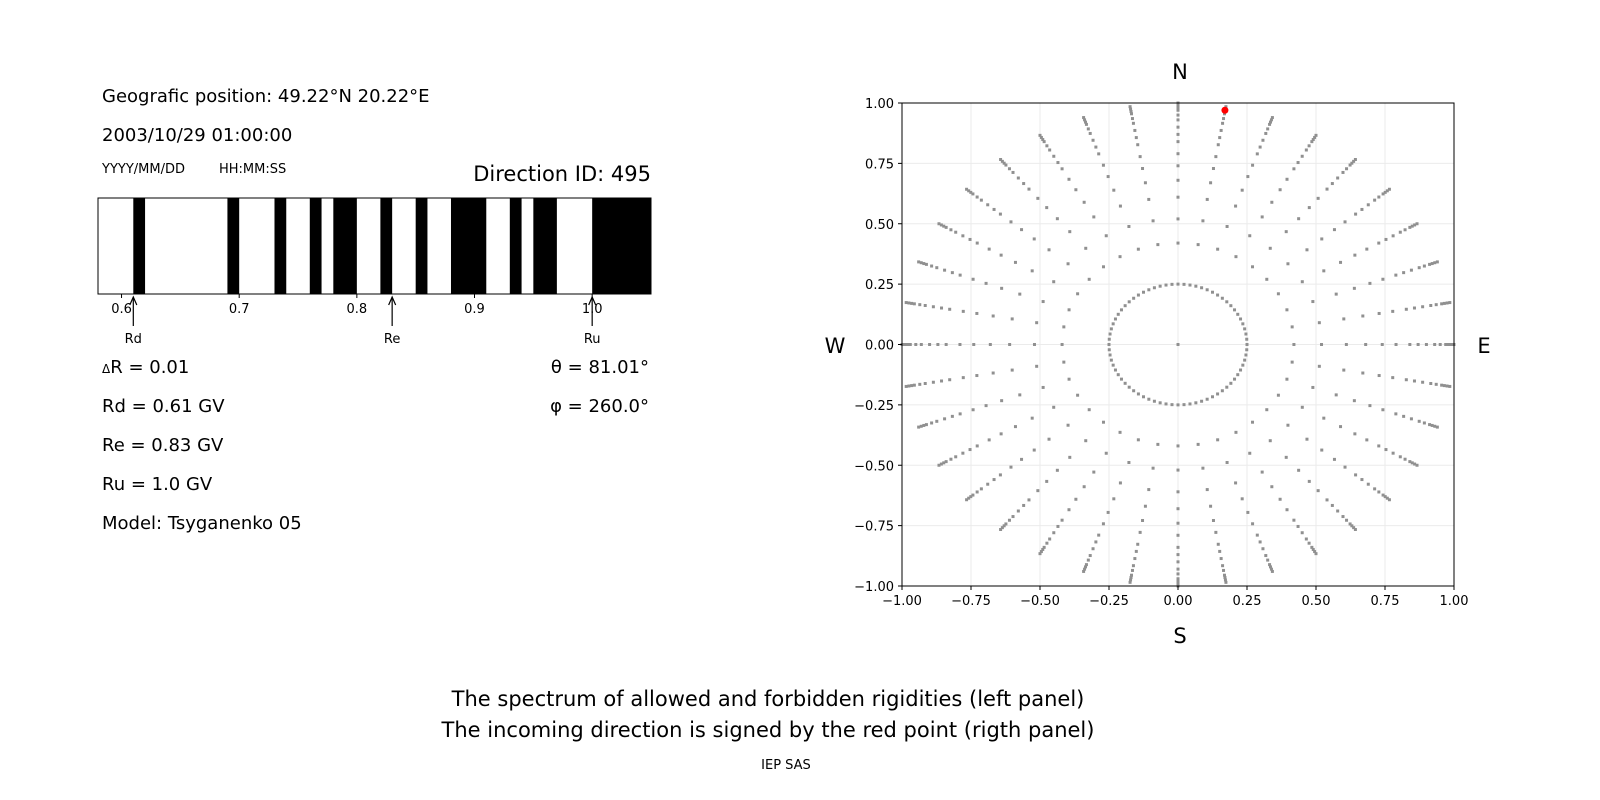  I want to click on credit: IEP SAS, so click(786, 765).